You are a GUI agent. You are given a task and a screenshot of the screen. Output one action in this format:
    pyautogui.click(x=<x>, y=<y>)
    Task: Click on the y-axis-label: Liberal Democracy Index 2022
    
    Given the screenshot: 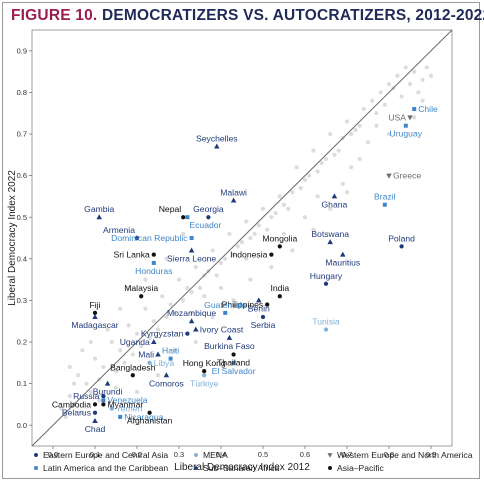 What is the action you would take?
    pyautogui.click(x=12, y=238)
    